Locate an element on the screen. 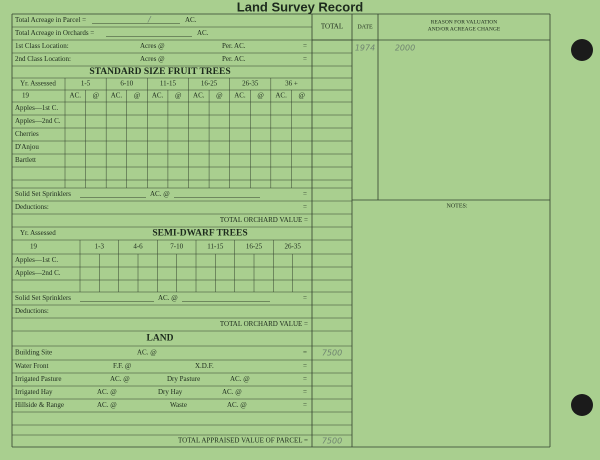  field-label: Dry Pasture is located at coordinates (183, 379).